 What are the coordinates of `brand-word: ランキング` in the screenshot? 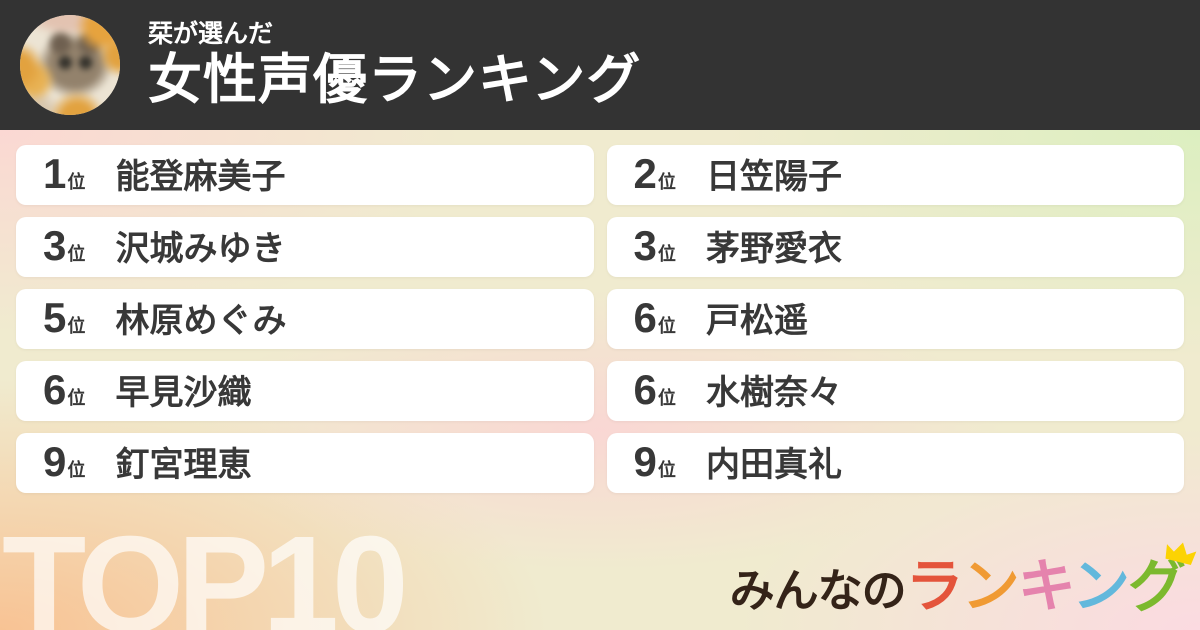 It's located at (1051, 579).